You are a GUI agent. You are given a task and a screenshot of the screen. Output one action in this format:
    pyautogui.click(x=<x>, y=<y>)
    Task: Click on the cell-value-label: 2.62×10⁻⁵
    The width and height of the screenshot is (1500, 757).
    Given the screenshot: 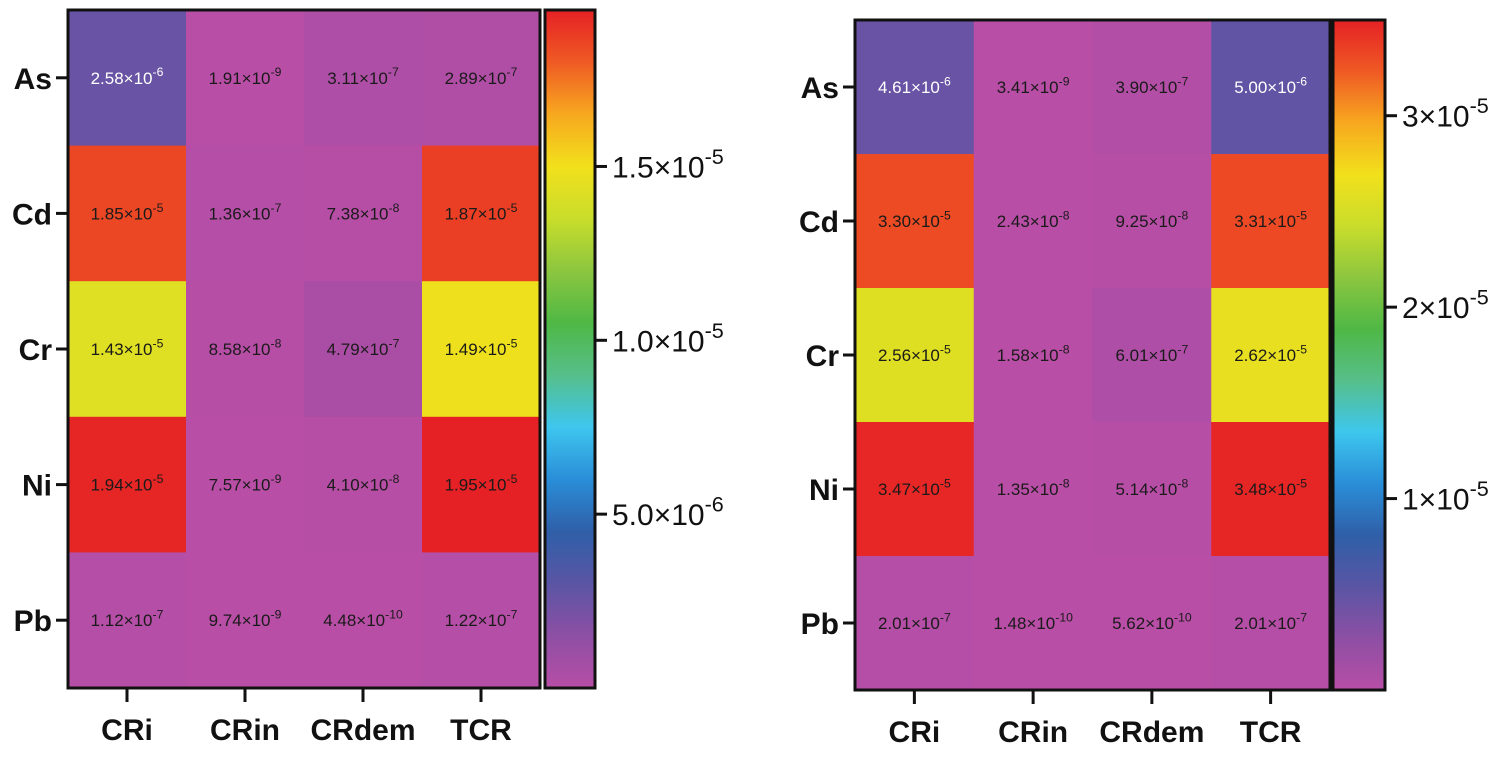 What is the action you would take?
    pyautogui.click(x=1270, y=353)
    